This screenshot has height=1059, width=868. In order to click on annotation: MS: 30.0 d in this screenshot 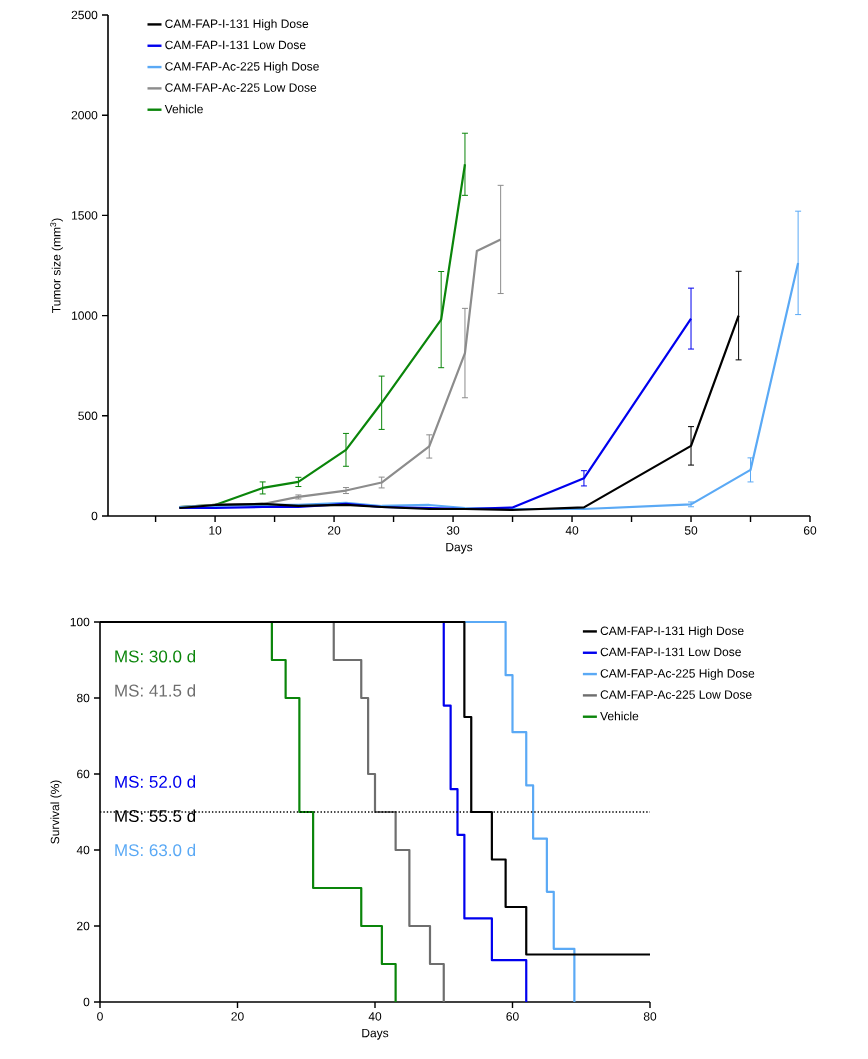, I will do `click(155, 656)`.